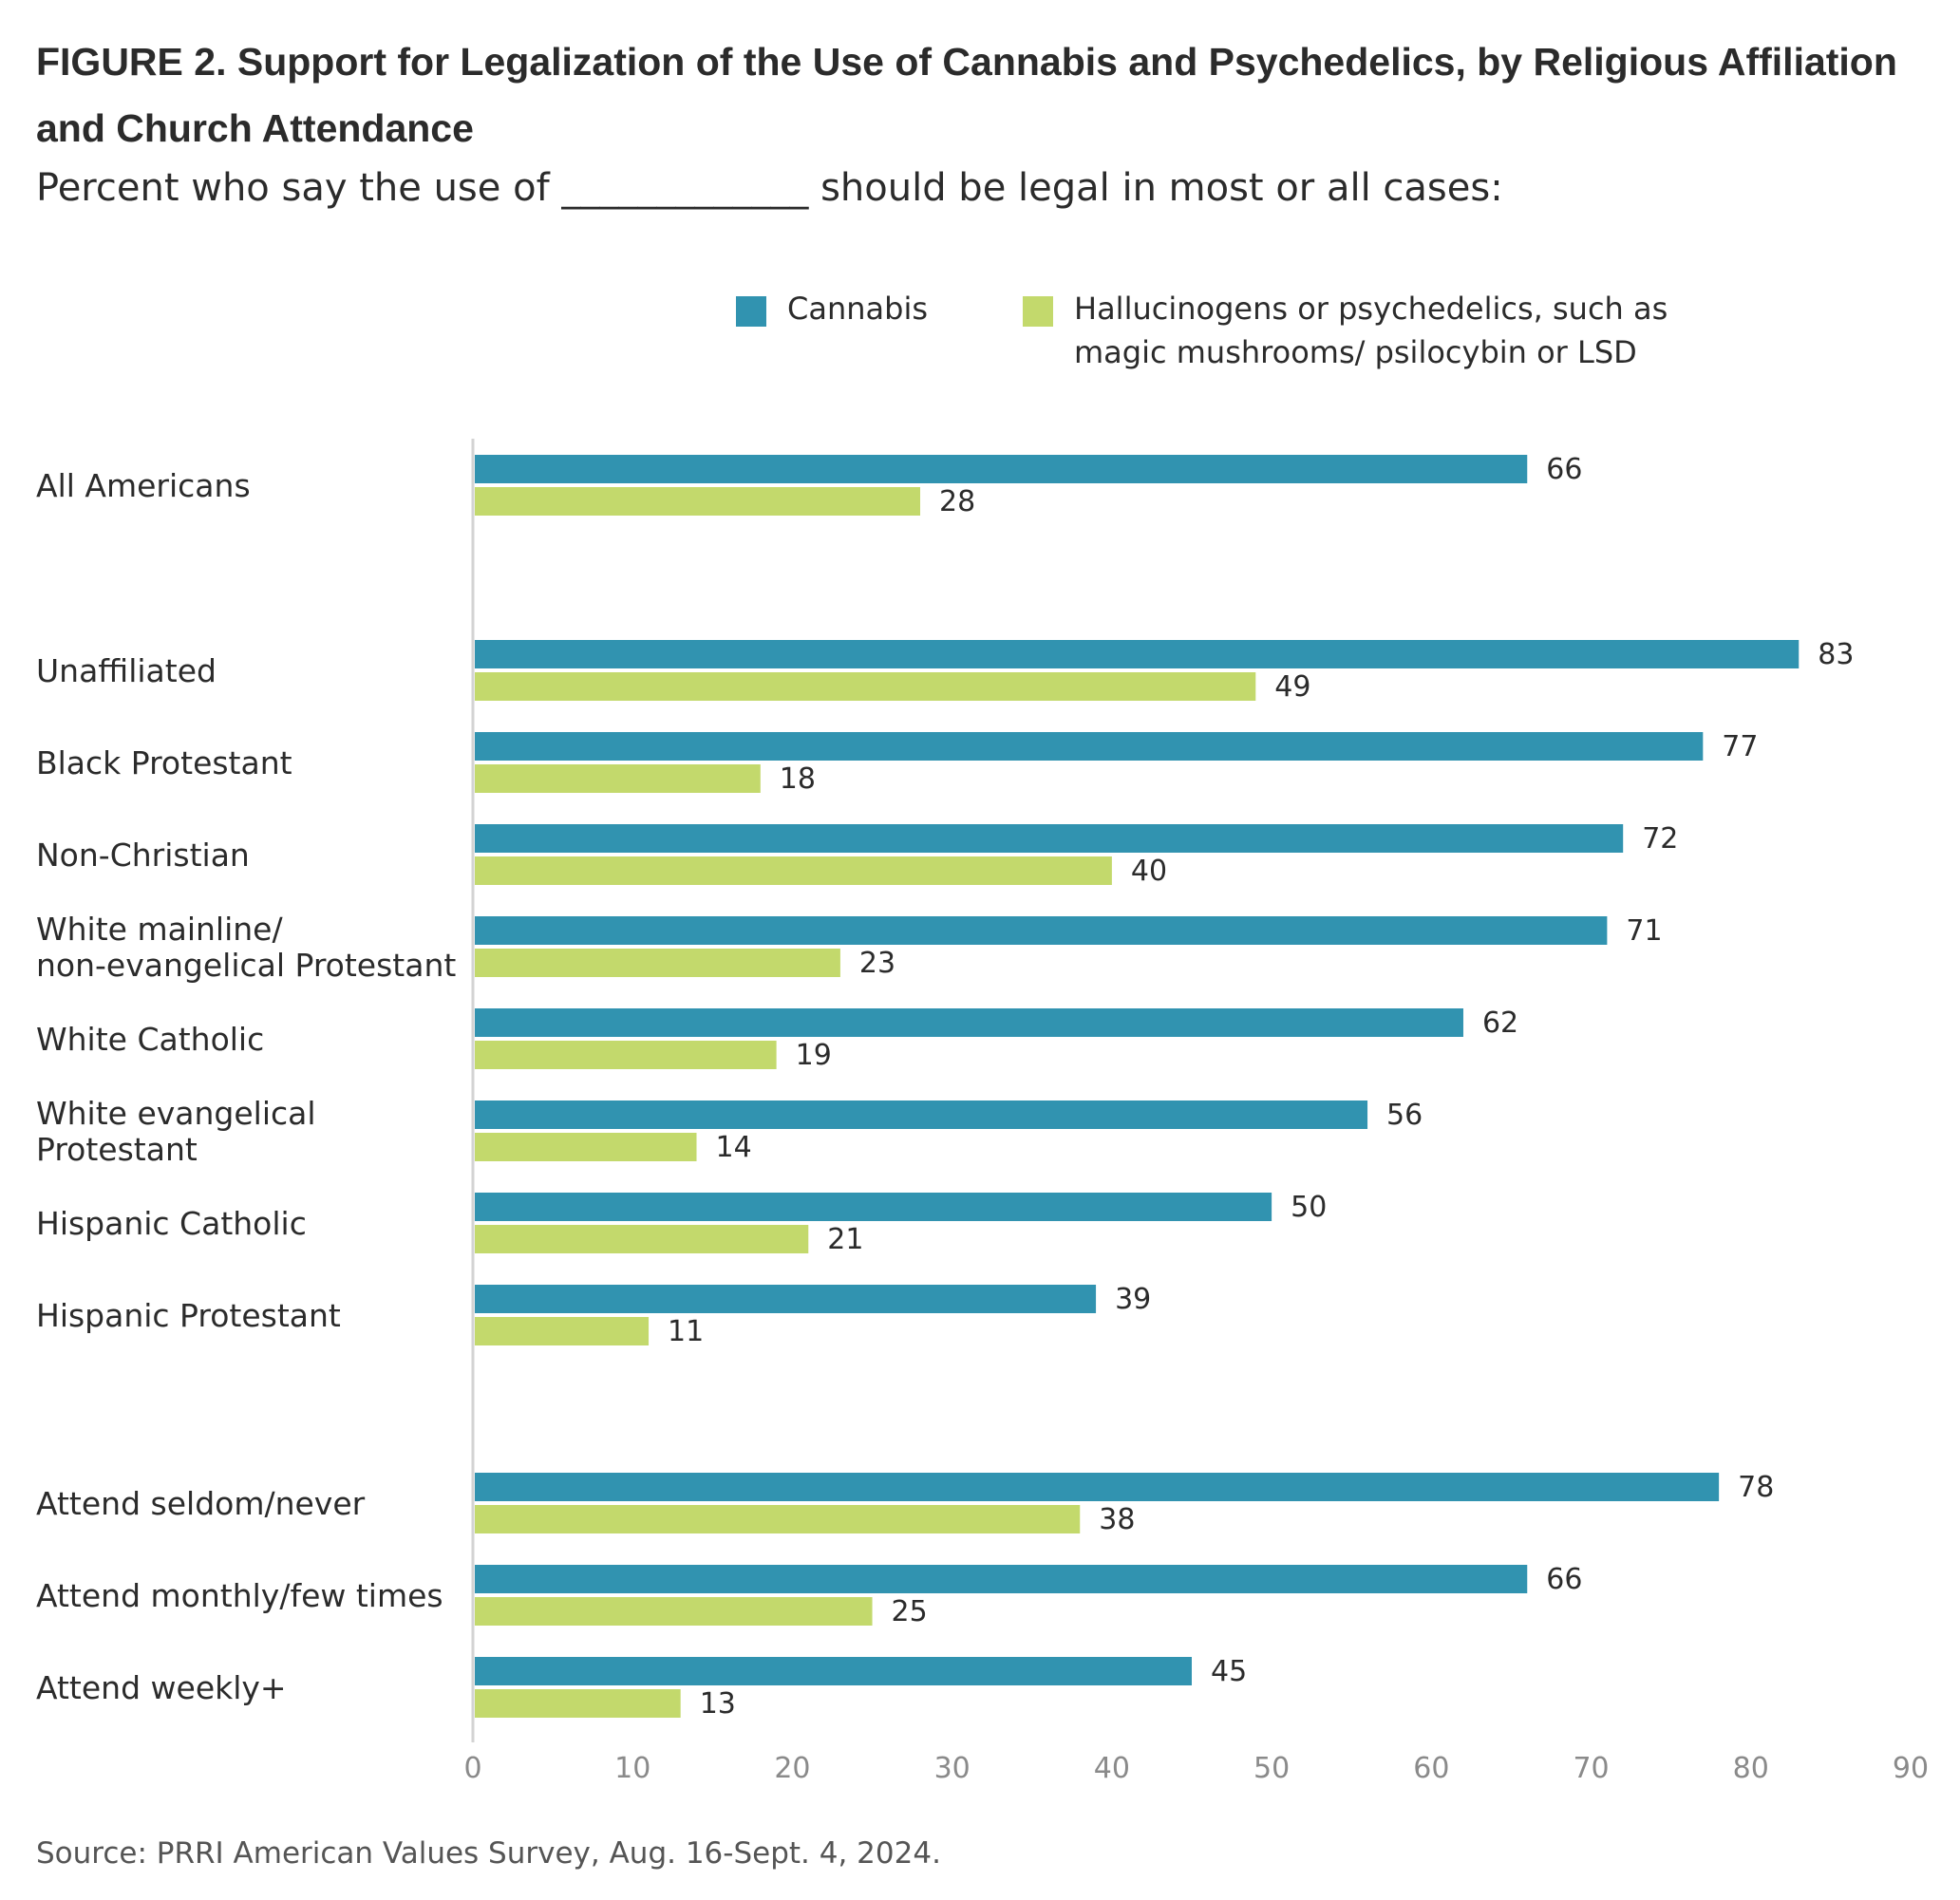 The image size is (1960, 1900). What do you see at coordinates (952, 1768) in the screenshot?
I see `x-tick-label: 30` at bounding box center [952, 1768].